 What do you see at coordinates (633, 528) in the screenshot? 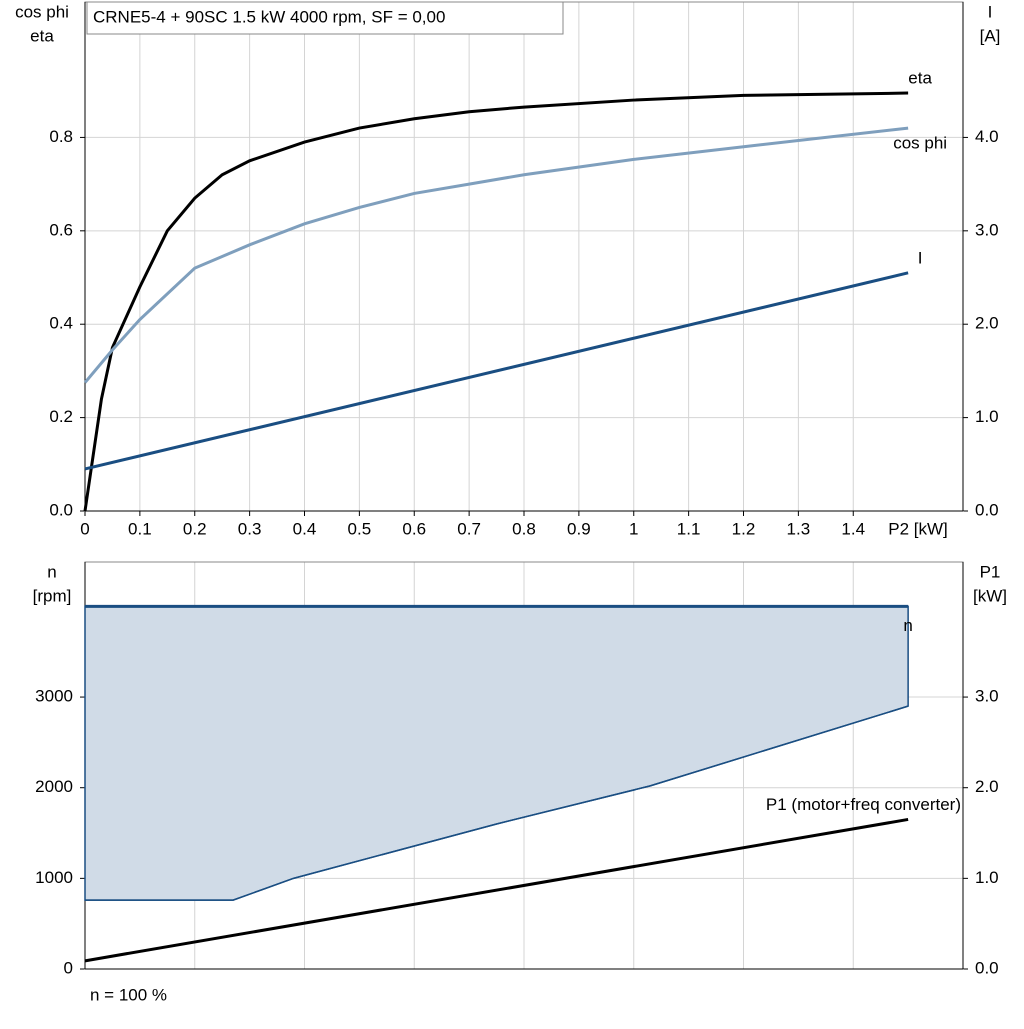
I see `x-tick-label: 1` at bounding box center [633, 528].